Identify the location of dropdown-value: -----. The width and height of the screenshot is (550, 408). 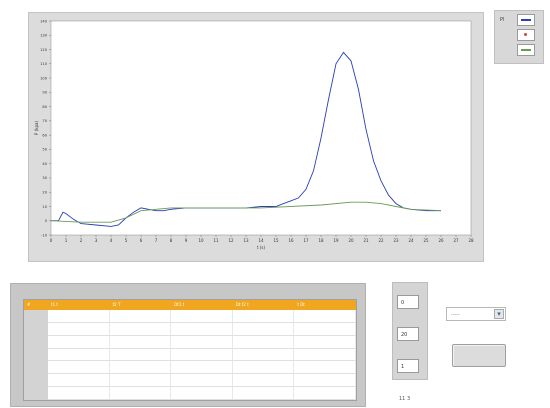
(456, 315).